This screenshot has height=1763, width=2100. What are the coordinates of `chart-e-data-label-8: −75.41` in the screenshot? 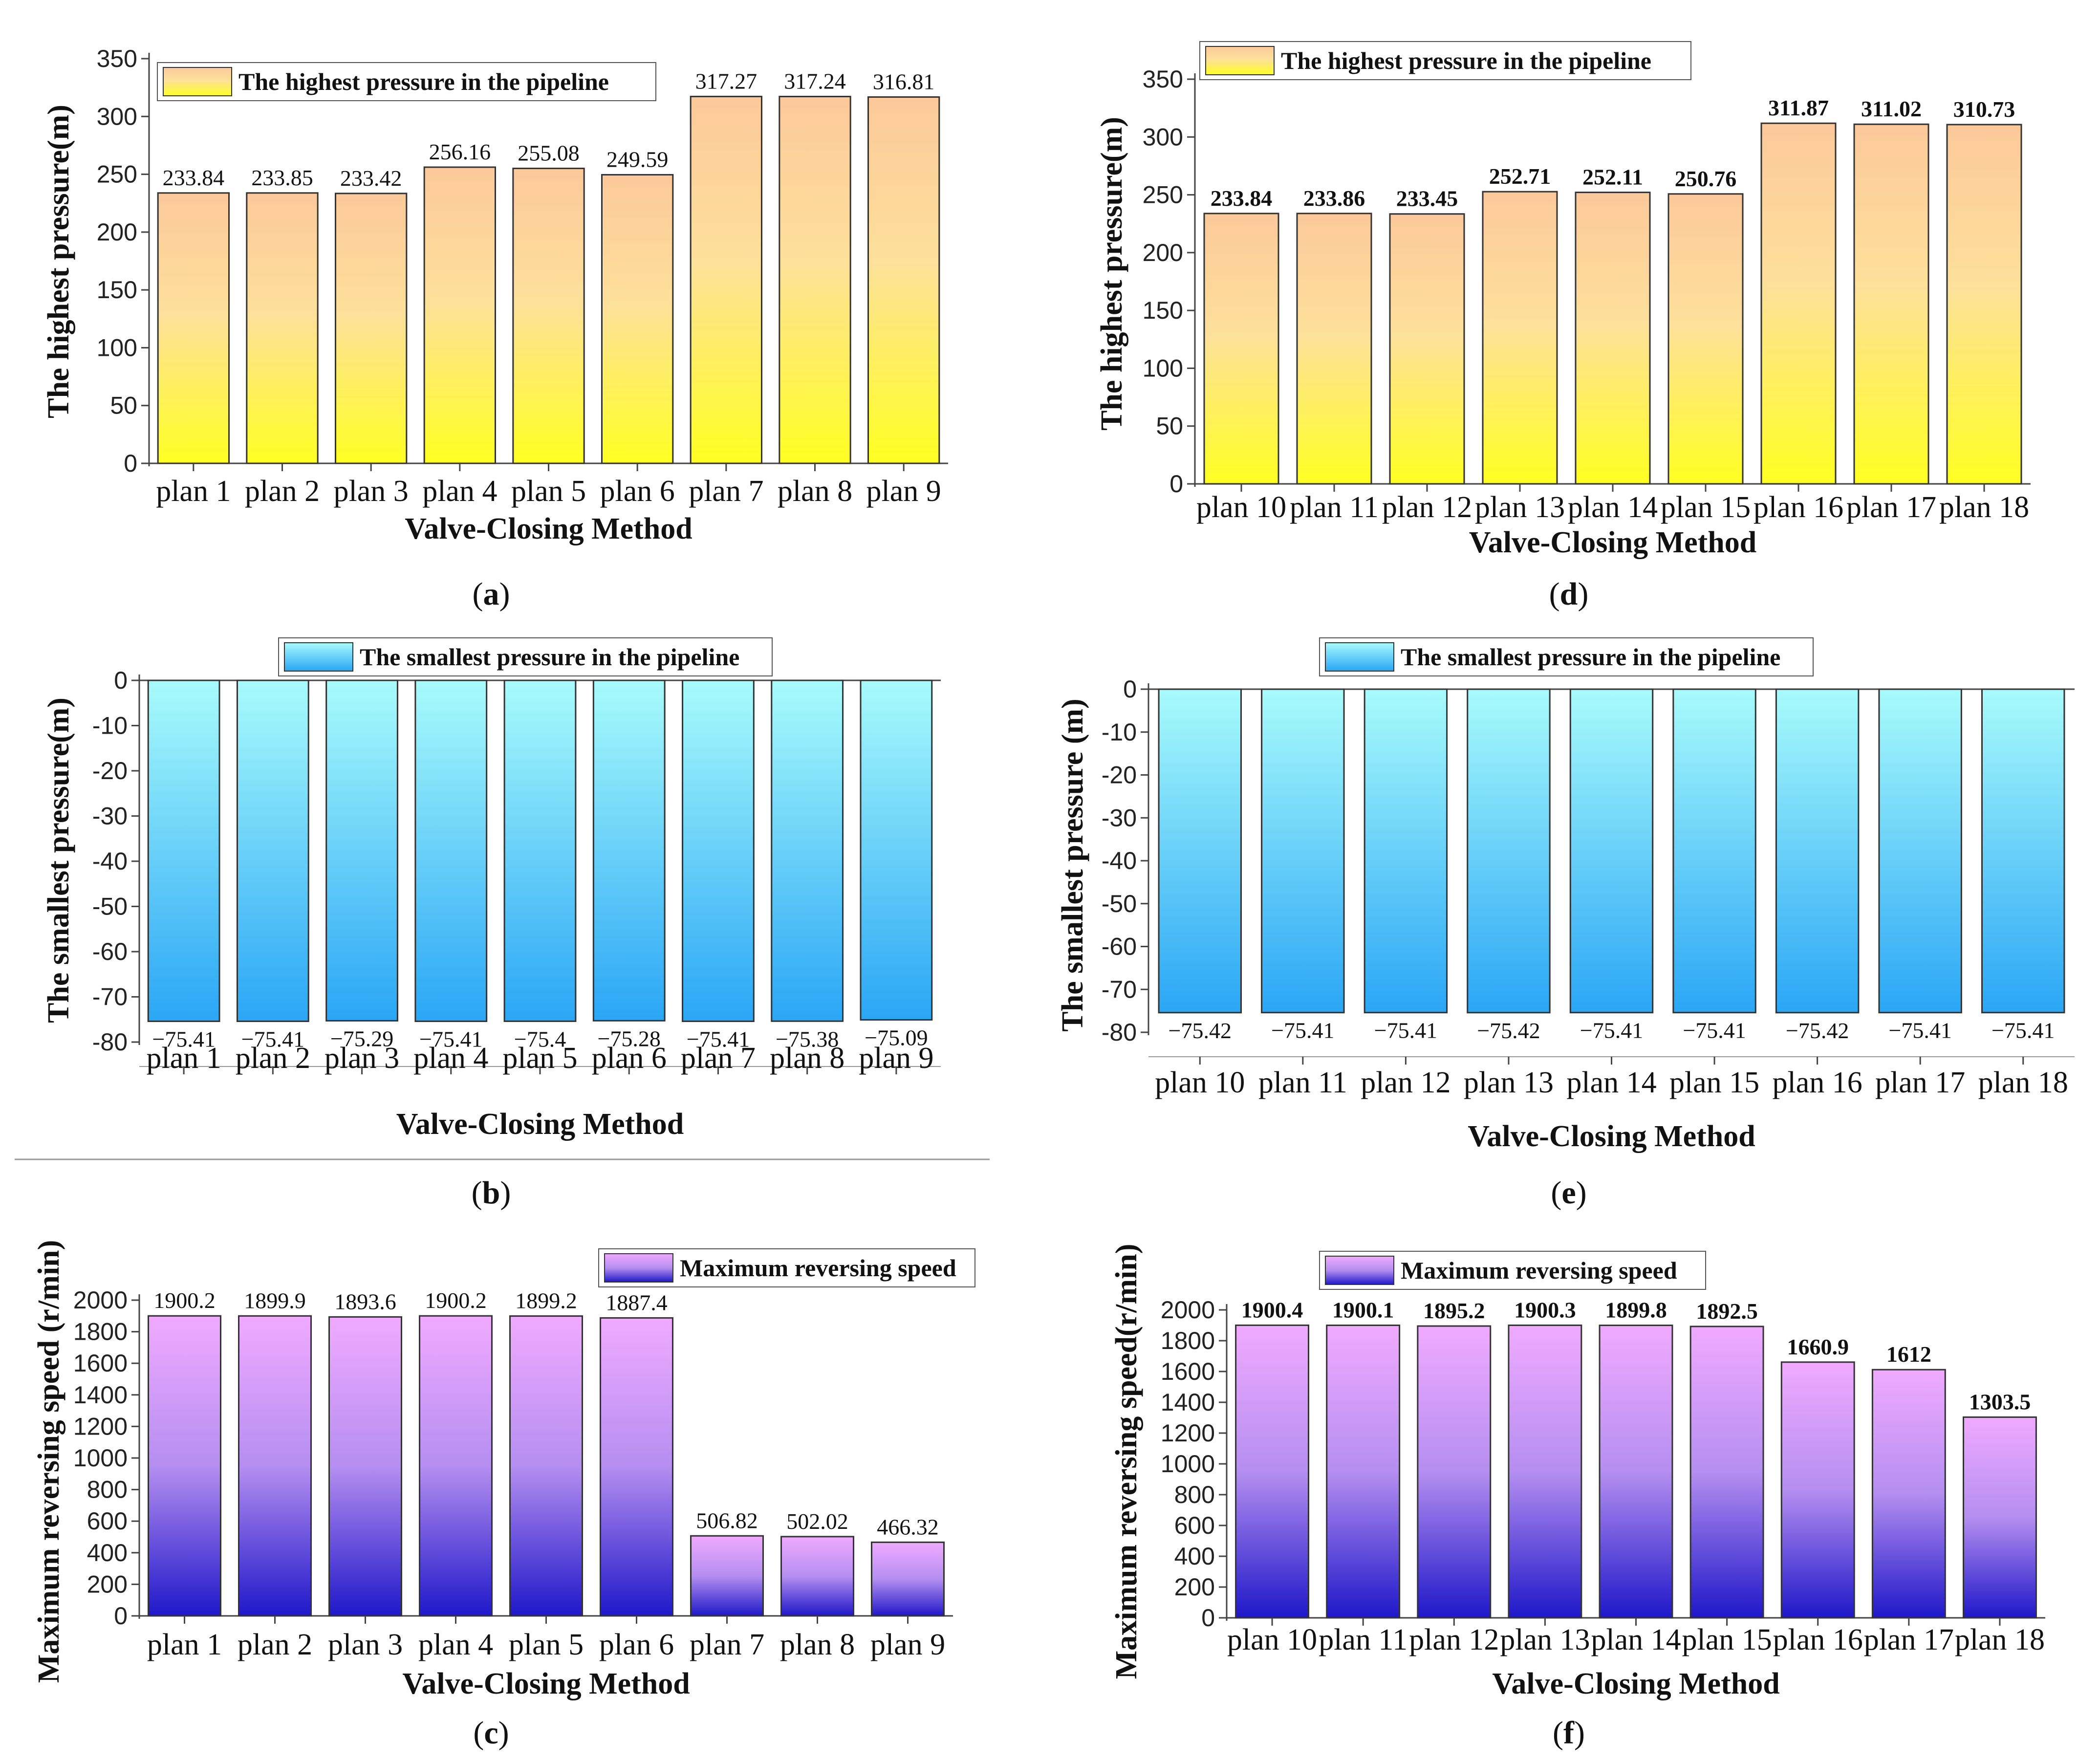 It's located at (1919, 1030).